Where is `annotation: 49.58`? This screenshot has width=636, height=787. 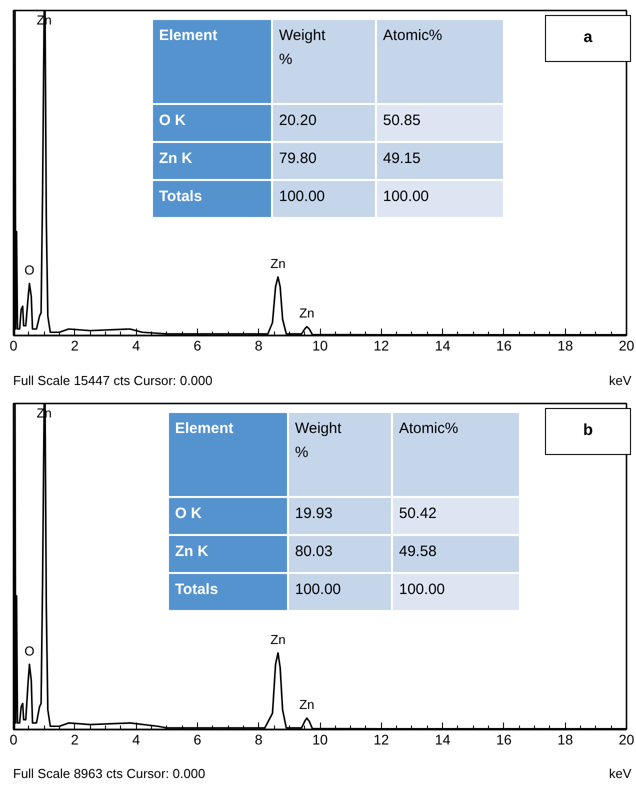
annotation: 49.58 is located at coordinates (456, 554).